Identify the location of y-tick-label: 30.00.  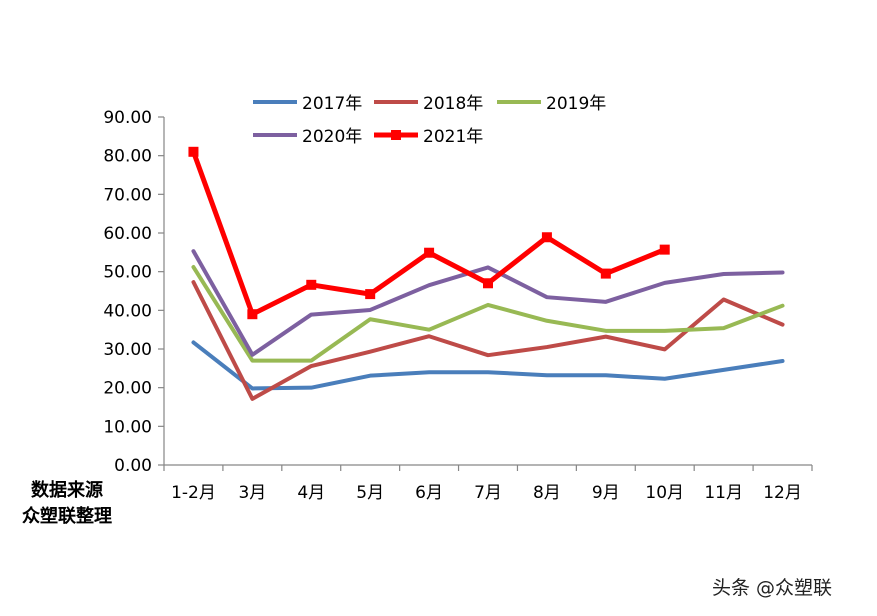
(127, 350).